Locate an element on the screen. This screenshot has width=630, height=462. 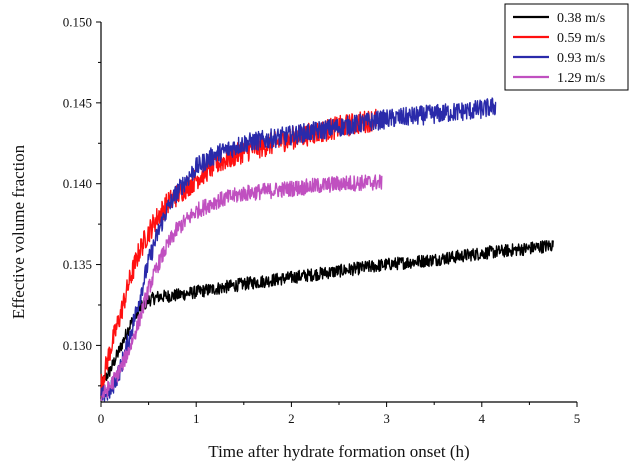
x-tick-label: 0 is located at coordinates (101, 418).